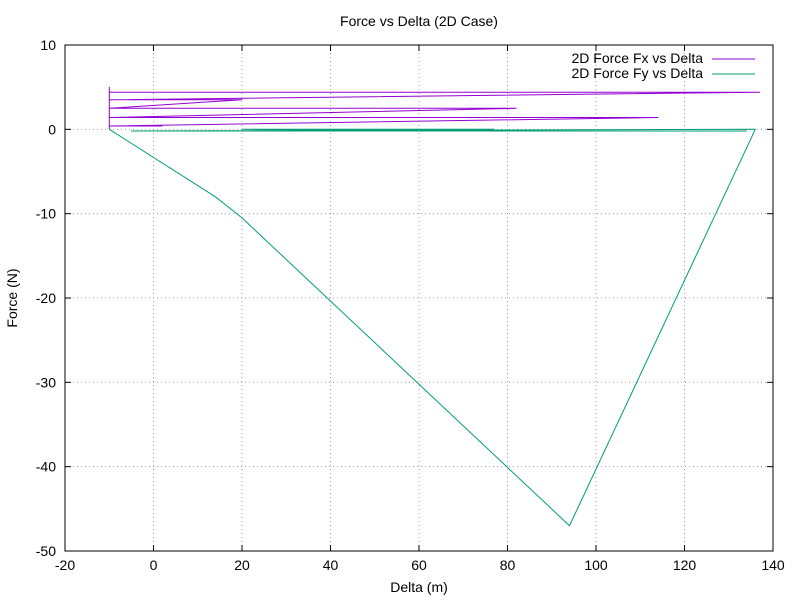 The width and height of the screenshot is (800, 600). I want to click on x-tick-label: 140, so click(773, 565).